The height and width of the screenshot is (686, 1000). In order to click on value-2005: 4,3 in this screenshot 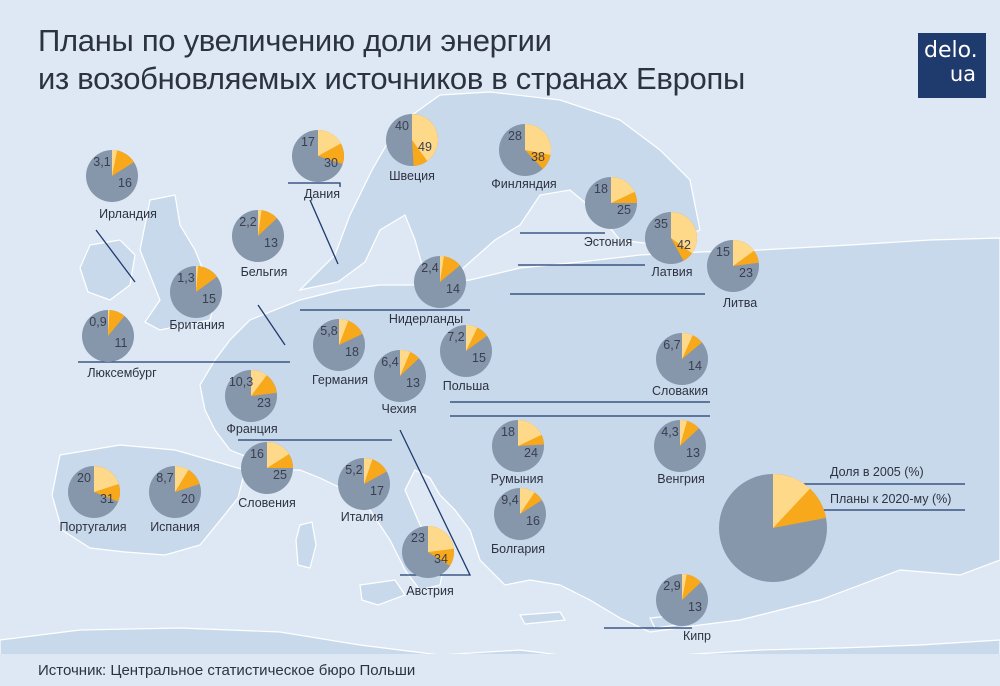, I will do `click(669, 432)`.